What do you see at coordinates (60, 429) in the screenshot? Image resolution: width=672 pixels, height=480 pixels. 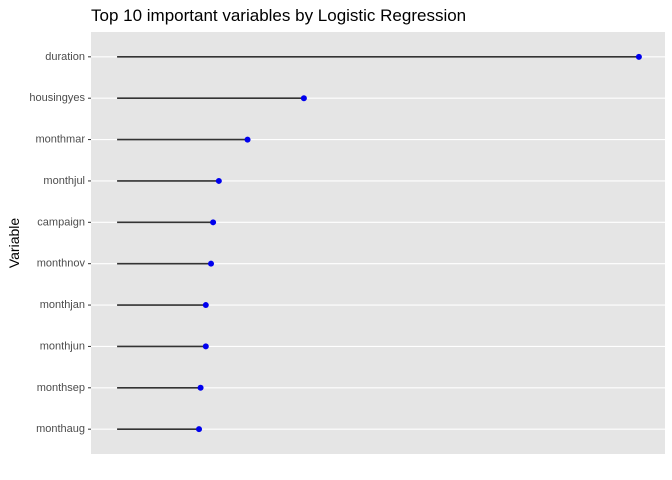 I see `y-tick-label-monthaug: monthaug` at bounding box center [60, 429].